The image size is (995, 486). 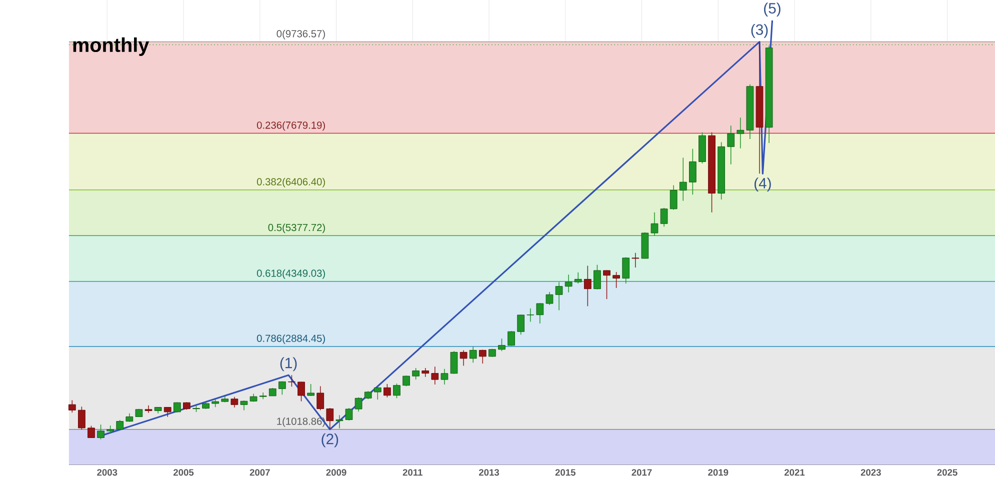 I want to click on annotation: (3), so click(x=759, y=31).